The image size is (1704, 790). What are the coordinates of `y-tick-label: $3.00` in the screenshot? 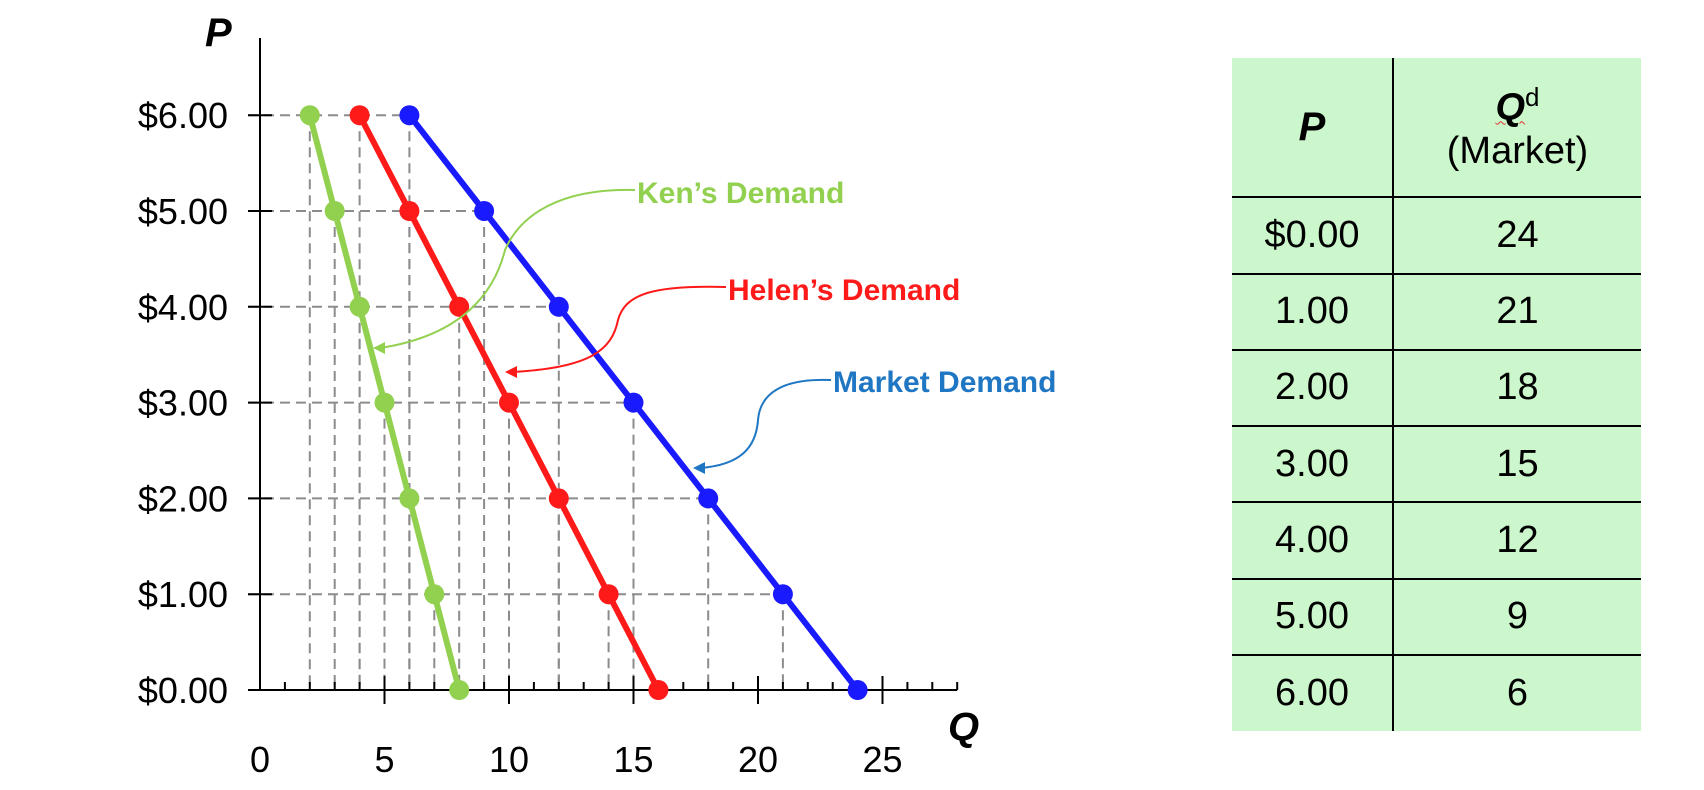 It's located at (183, 403).